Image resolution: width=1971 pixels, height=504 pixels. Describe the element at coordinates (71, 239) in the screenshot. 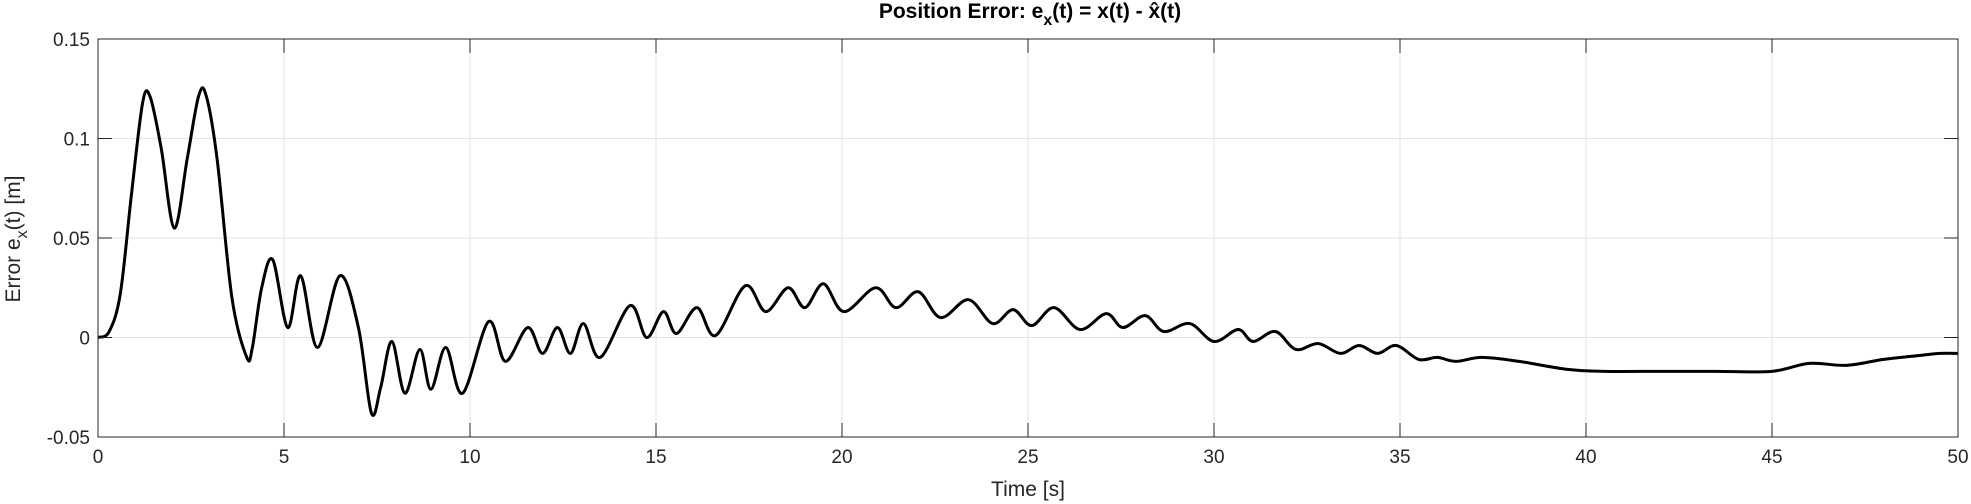

I see `y-tick-label: 0.05` at that location.